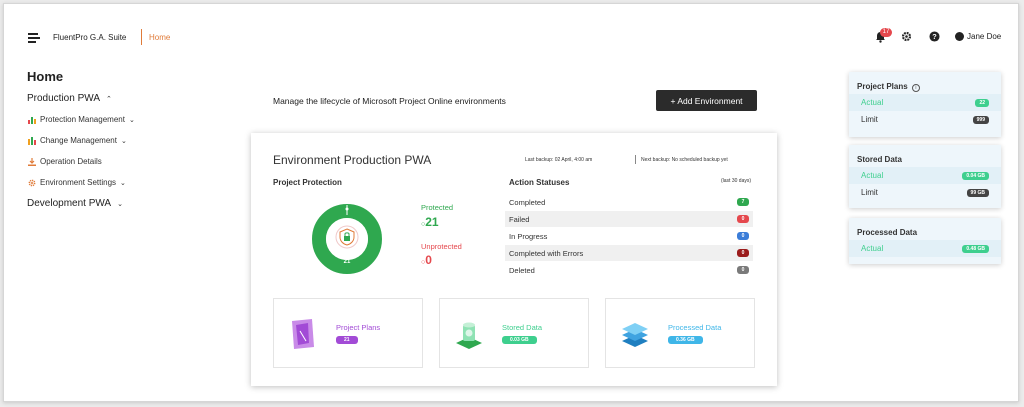 This screenshot has width=1024, height=407. What do you see at coordinates (925, 192) in the screenshot?
I see `summary-row-limit: Limit 99 GB` at bounding box center [925, 192].